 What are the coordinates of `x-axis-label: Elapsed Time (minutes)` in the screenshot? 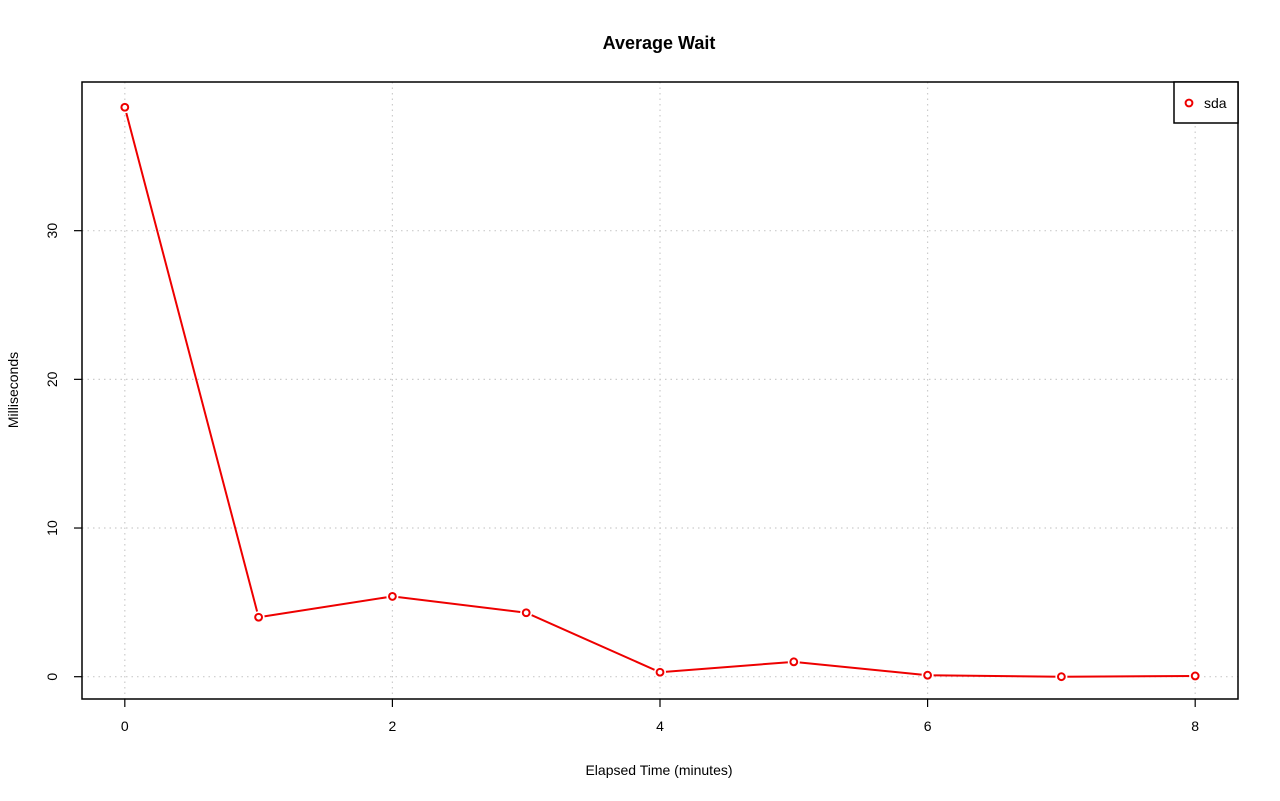 It's located at (658, 770).